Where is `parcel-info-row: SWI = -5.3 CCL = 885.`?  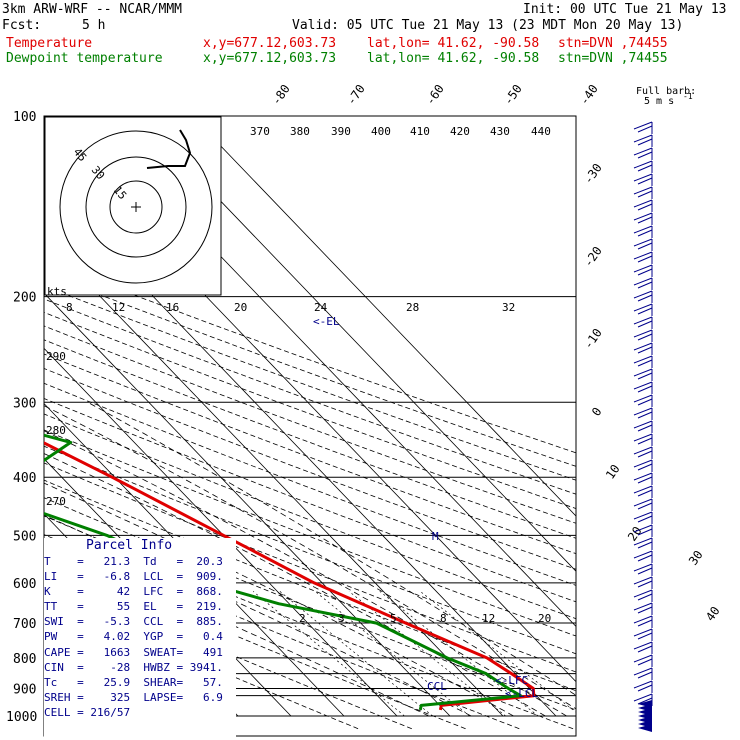 parcel-info-row: SWI = -5.3 CCL = 885. is located at coordinates (140, 621).